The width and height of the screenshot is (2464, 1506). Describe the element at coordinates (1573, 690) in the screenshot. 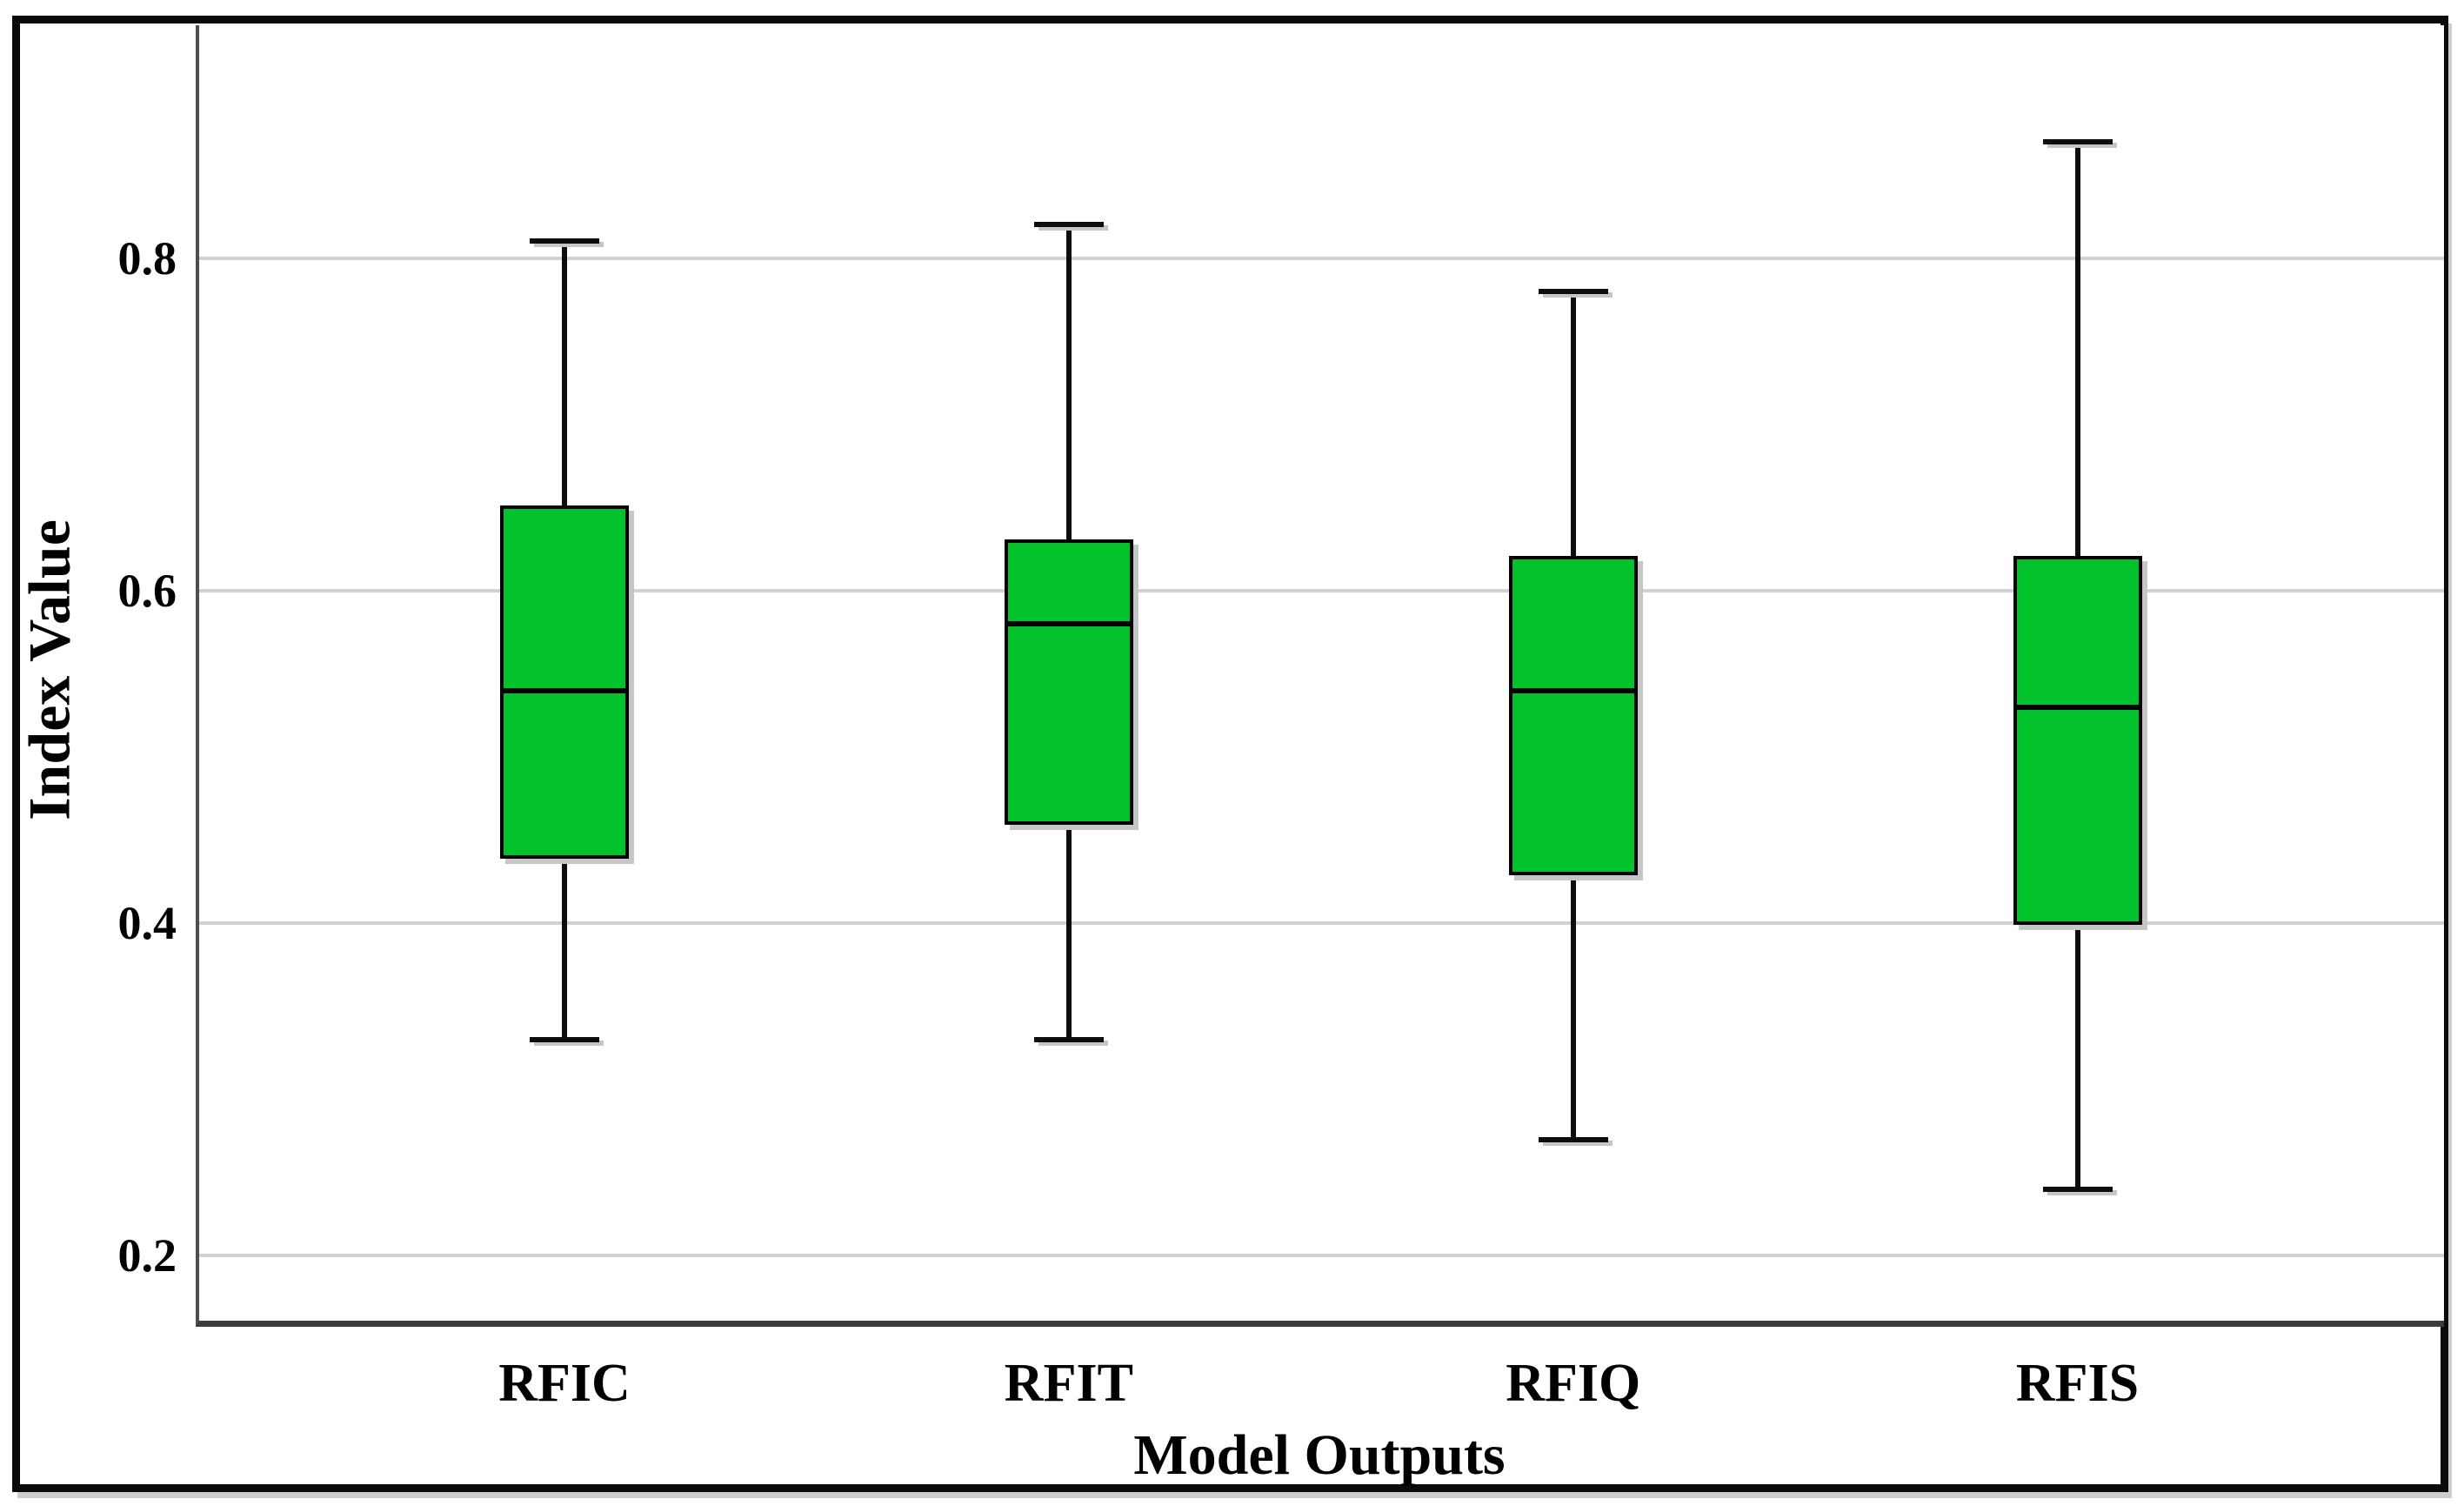

I see `median-RFIQ` at that location.